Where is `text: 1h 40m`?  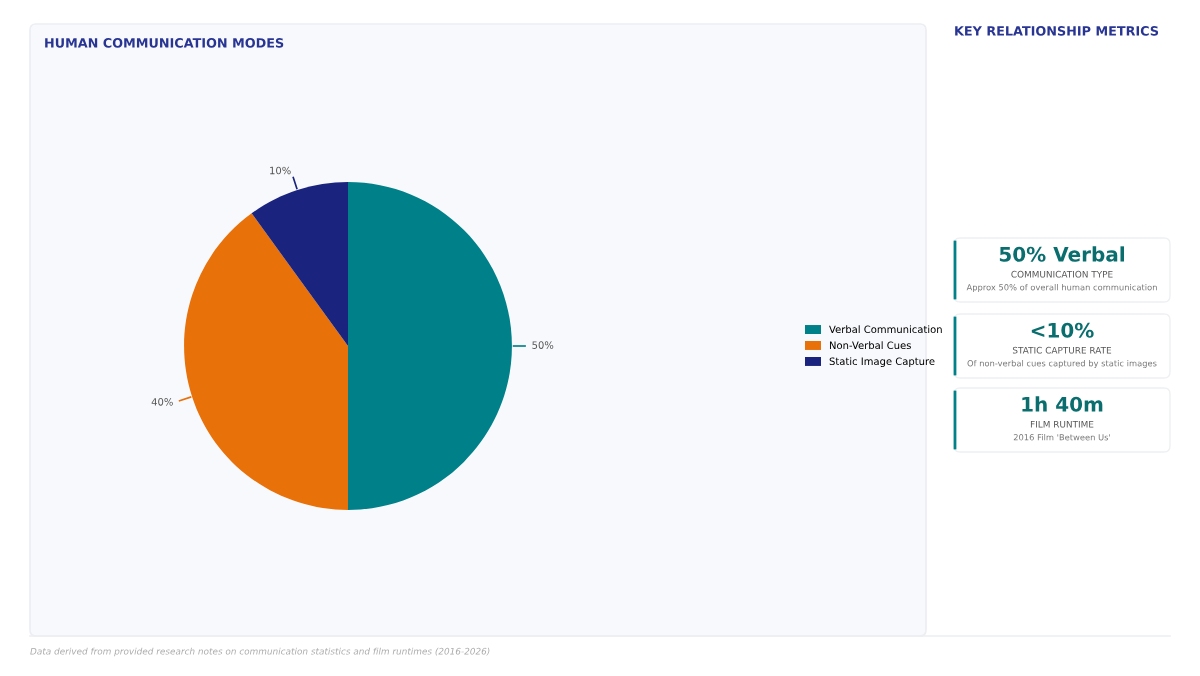 text: 1h 40m is located at coordinates (1062, 404).